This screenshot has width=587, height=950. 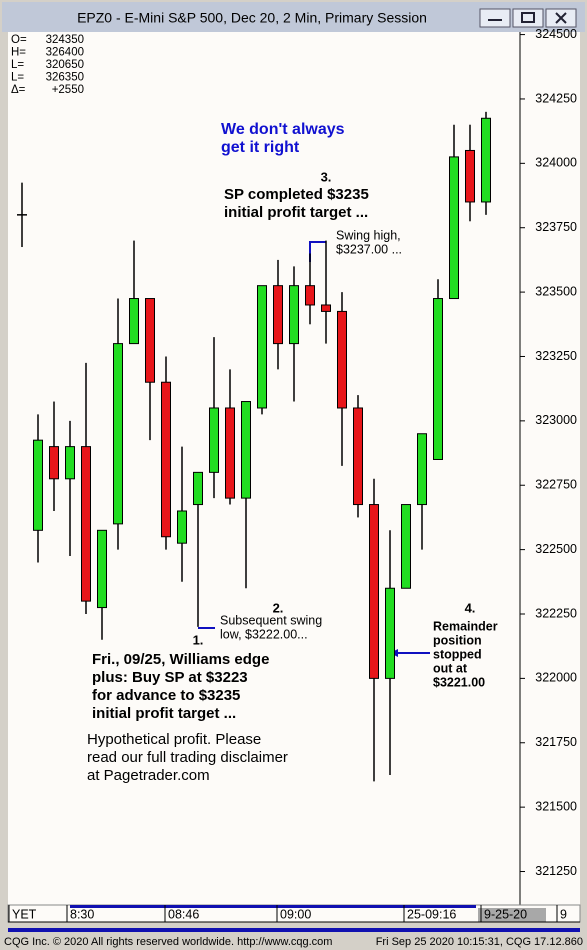 I want to click on footer-right: Fri Sep 25 2020 10:15:31, CQG 17.12.860, so click(x=479, y=942).